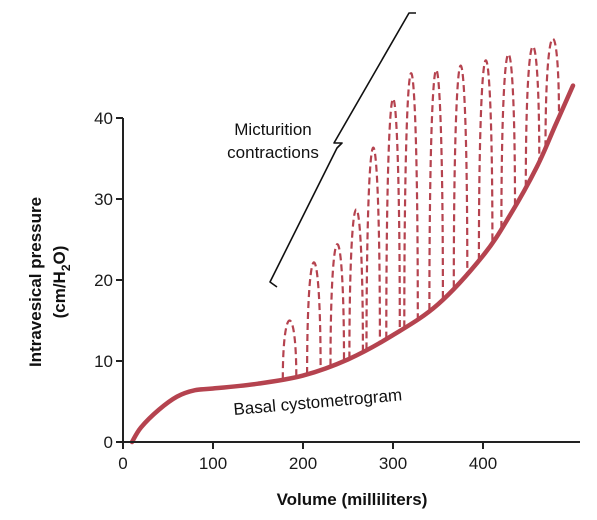 This screenshot has height=520, width=597. What do you see at coordinates (273, 152) in the screenshot?
I see `annotation-micturition-line2: contractions` at bounding box center [273, 152].